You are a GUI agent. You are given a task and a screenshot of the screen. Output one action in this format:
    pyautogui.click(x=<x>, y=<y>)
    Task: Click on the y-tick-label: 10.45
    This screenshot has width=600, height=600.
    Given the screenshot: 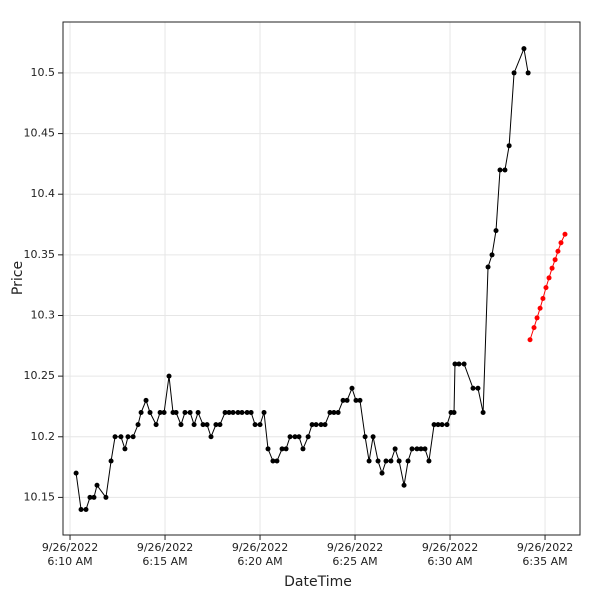 What is the action you would take?
    pyautogui.click(x=40, y=133)
    